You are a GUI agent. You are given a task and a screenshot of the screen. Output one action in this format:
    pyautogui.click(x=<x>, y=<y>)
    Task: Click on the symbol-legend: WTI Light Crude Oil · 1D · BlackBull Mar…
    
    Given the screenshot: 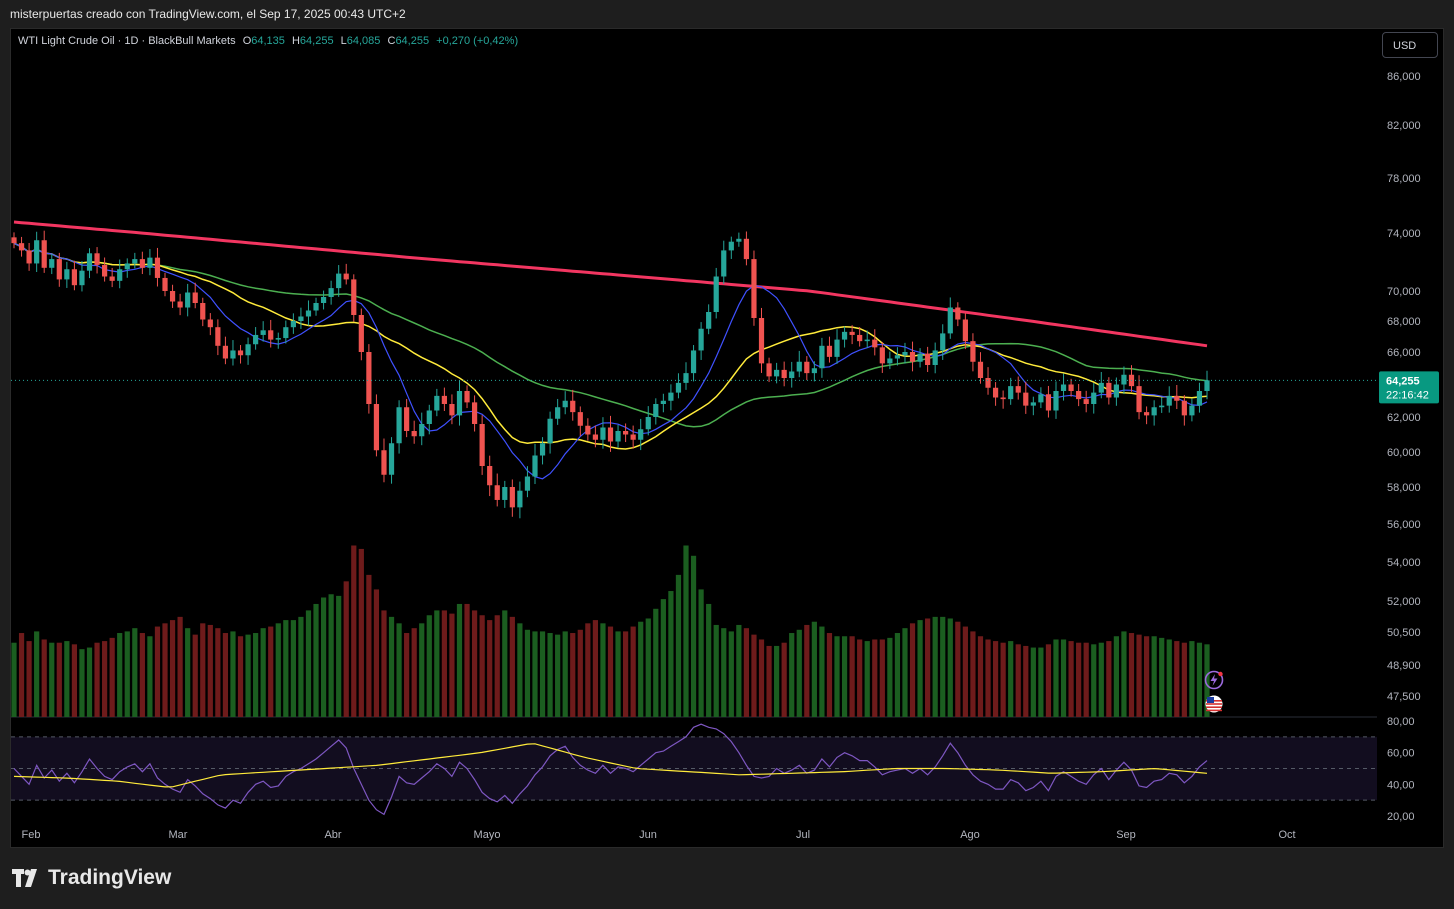 What is the action you would take?
    pyautogui.click(x=270, y=41)
    